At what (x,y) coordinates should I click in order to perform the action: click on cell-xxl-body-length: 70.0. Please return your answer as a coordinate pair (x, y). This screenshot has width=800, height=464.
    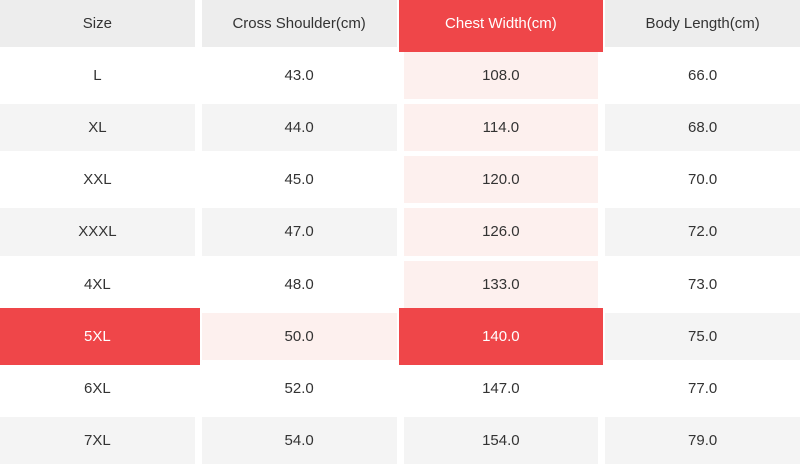
    Looking at the image, I should click on (702, 180).